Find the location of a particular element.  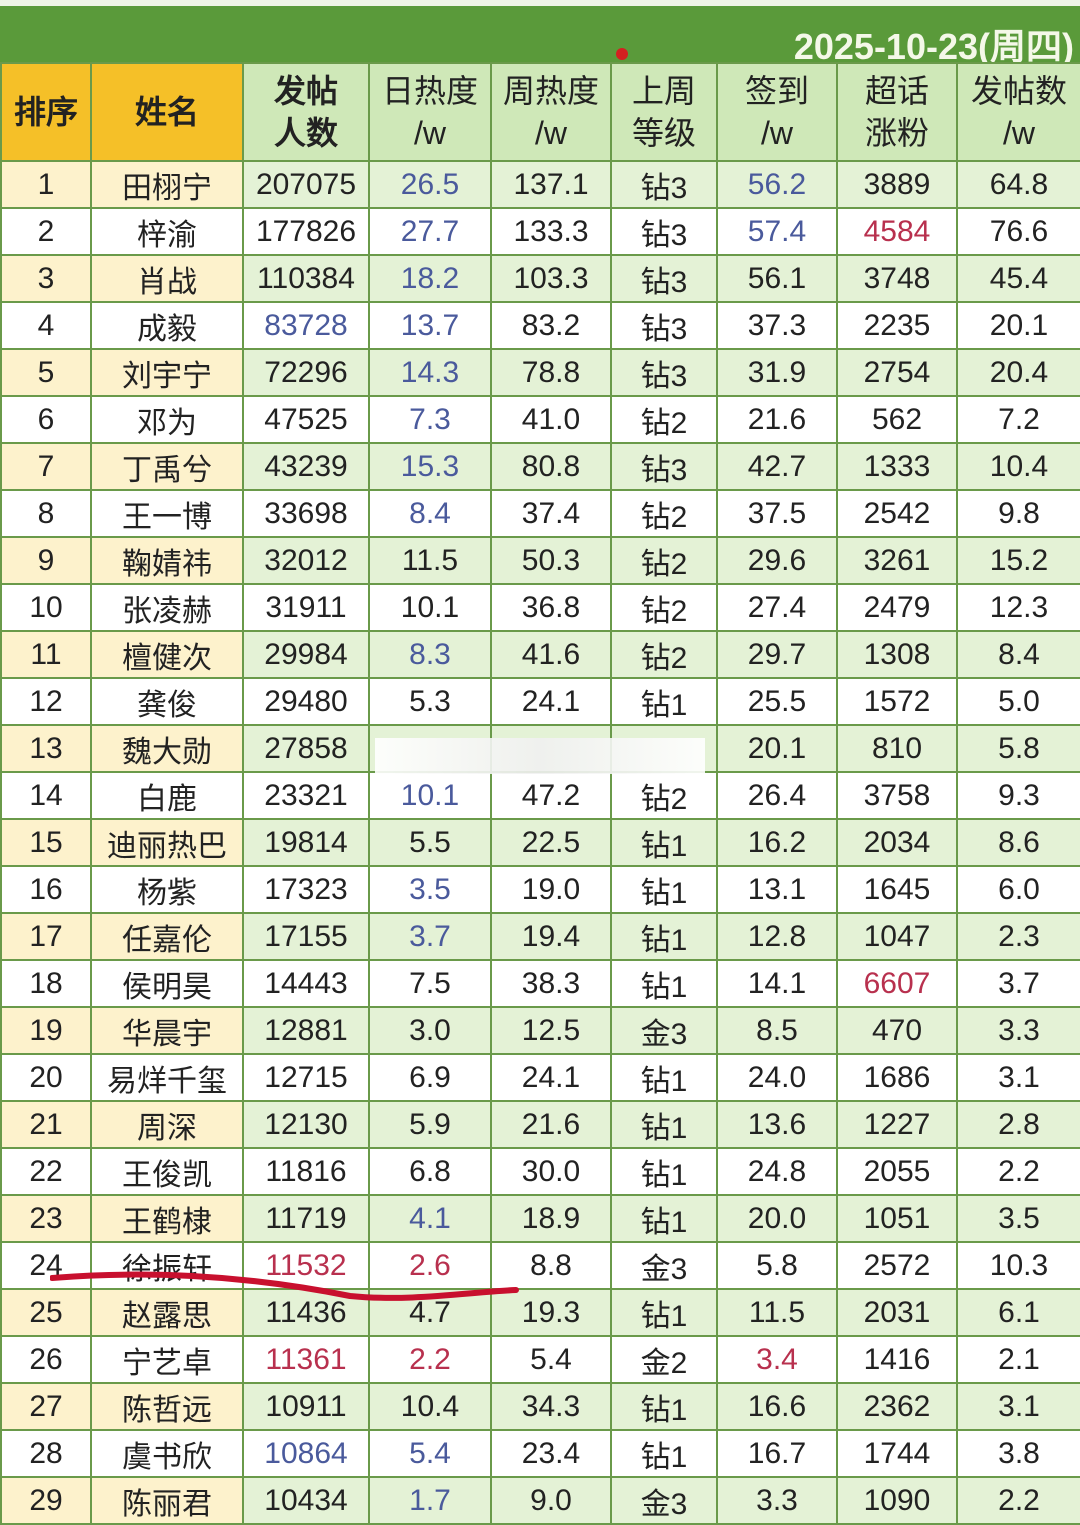

cell-rank: 22 is located at coordinates (46, 1171).